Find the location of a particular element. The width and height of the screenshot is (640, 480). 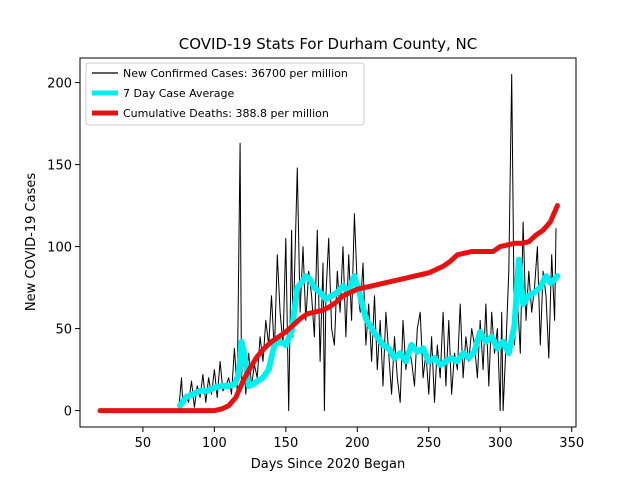

chart-title: COVID-19 Stats For Durham County, NC is located at coordinates (328, 44).